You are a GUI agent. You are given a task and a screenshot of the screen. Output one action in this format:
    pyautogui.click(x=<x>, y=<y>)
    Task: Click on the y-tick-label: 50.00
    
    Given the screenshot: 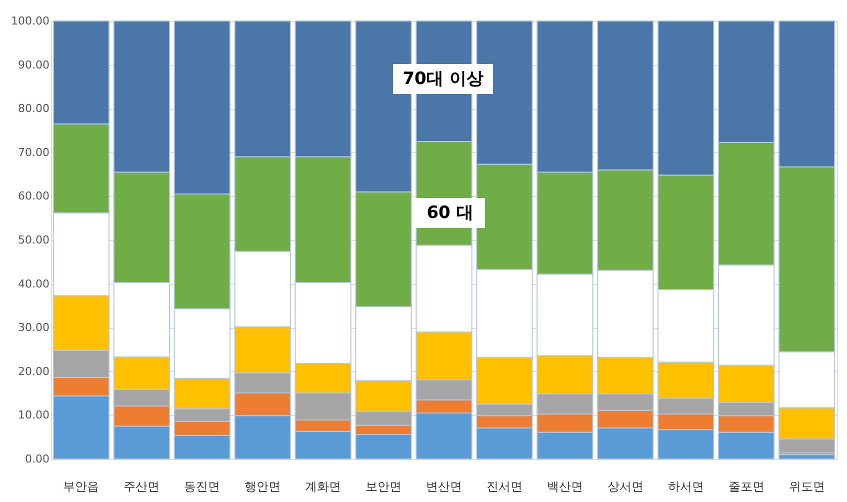 What is the action you would take?
    pyautogui.click(x=34, y=240)
    